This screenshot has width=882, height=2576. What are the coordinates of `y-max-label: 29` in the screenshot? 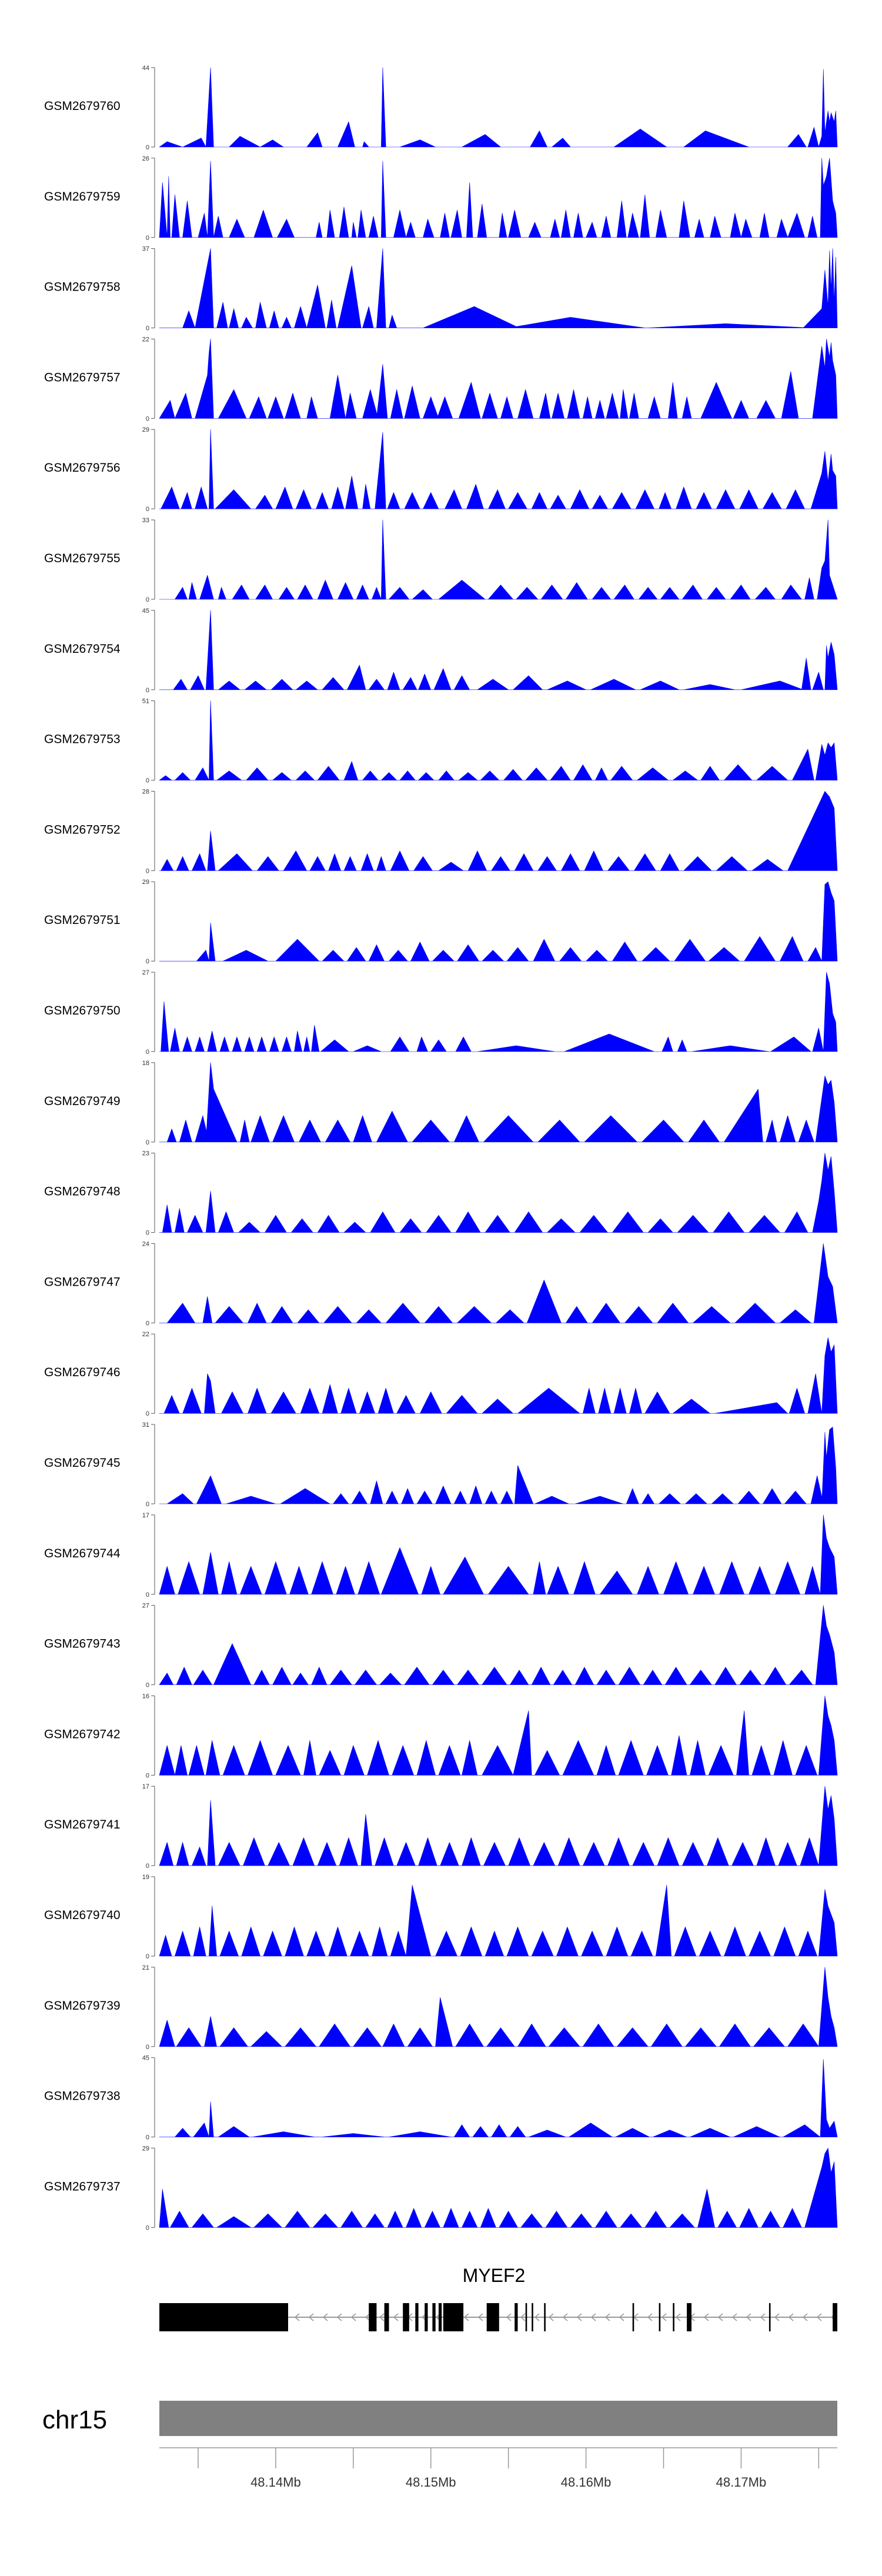 It's located at (145, 429).